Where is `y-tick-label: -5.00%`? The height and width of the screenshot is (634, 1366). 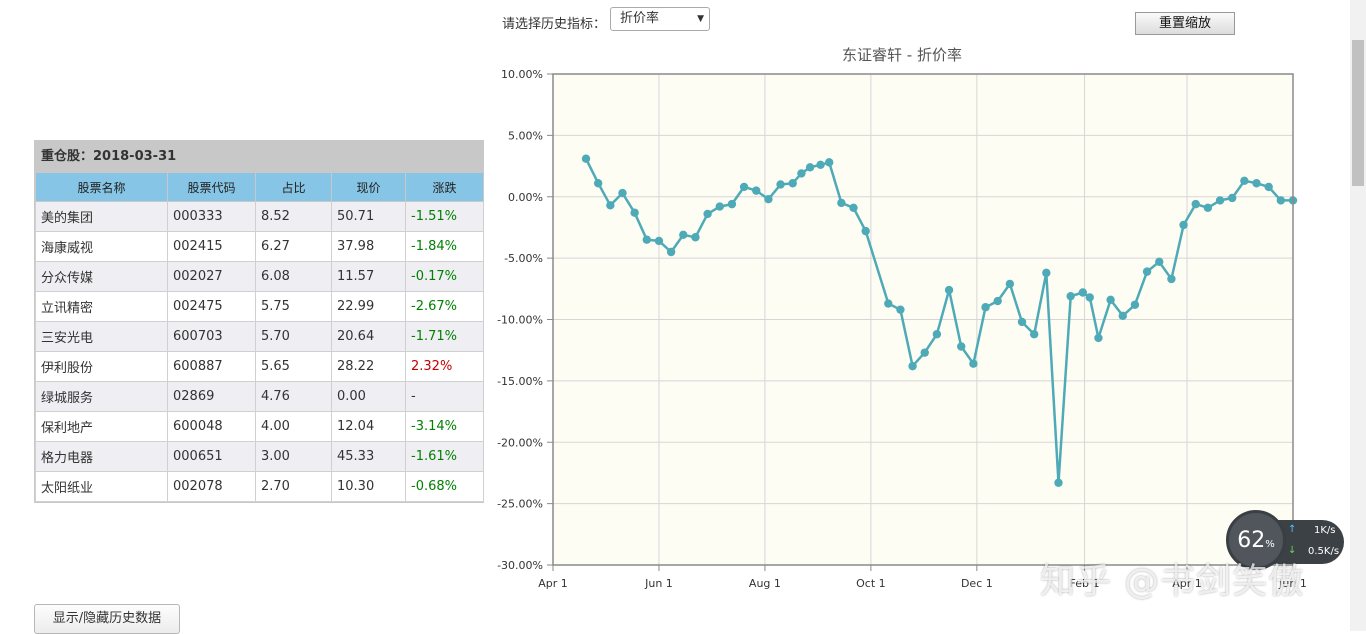 y-tick-label: -5.00% is located at coordinates (523, 258).